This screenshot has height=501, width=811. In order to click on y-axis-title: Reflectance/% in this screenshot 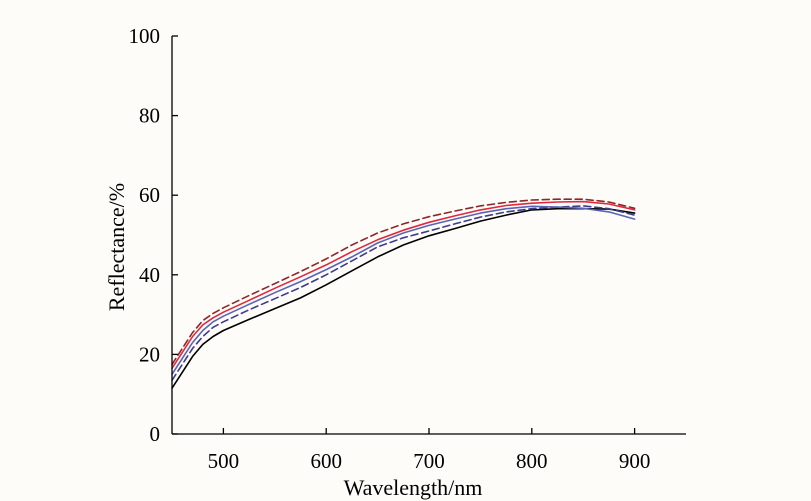, I will do `click(116, 247)`.